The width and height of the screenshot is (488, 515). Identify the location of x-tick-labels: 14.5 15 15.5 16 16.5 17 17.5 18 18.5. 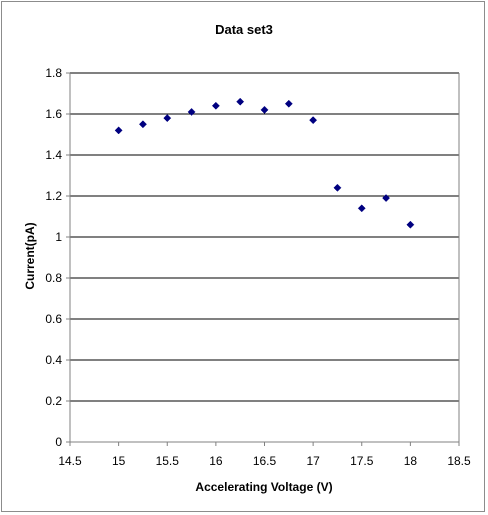
(264, 461).